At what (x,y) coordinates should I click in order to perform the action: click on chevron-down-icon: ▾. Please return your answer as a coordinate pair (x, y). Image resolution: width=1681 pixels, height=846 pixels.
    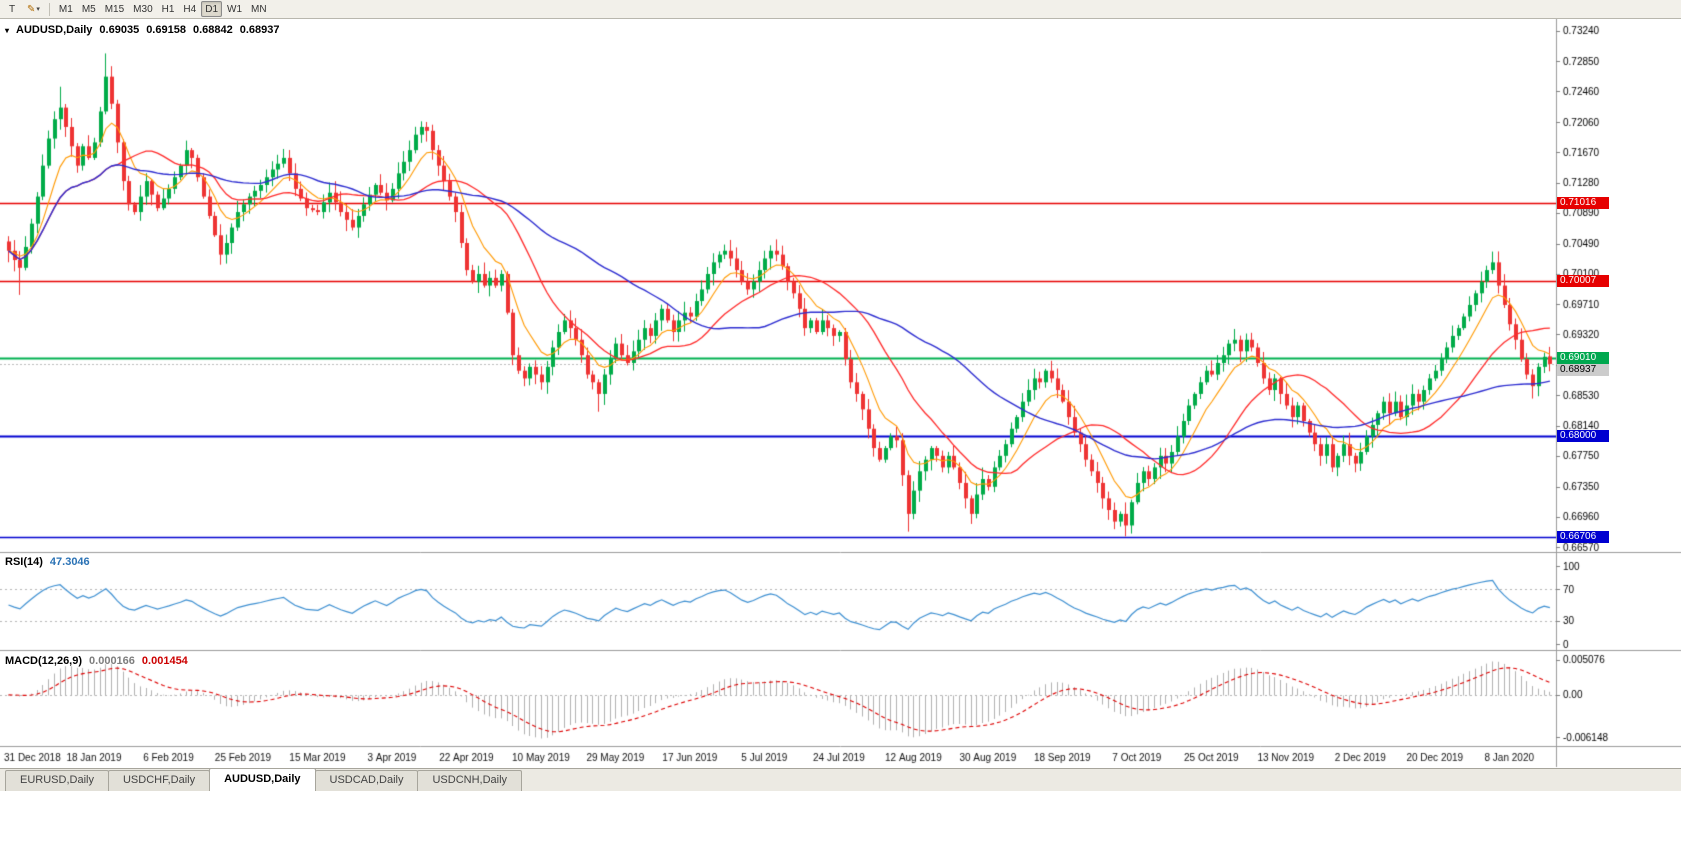
    Looking at the image, I should click on (38, 9).